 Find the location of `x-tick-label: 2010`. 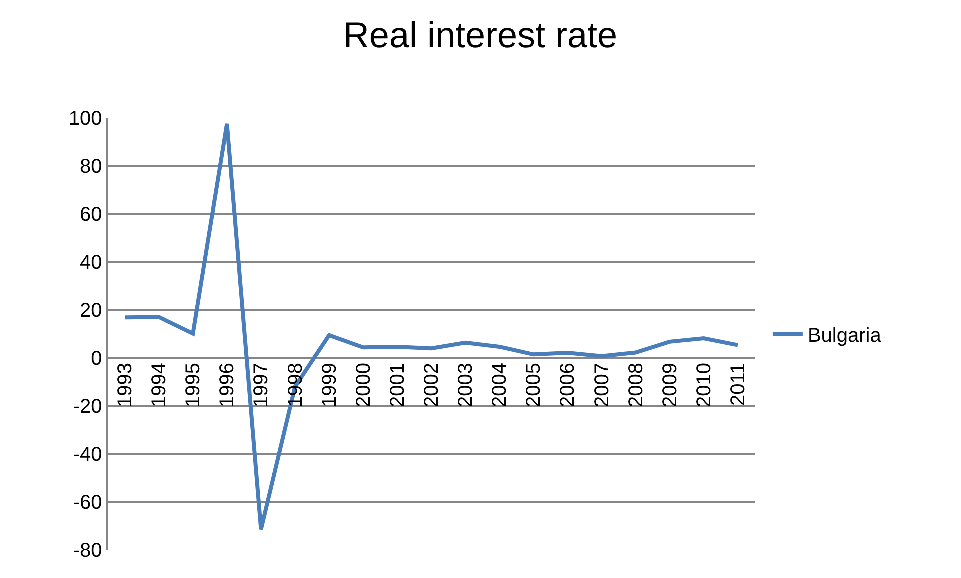

x-tick-label: 2010 is located at coordinates (704, 385).